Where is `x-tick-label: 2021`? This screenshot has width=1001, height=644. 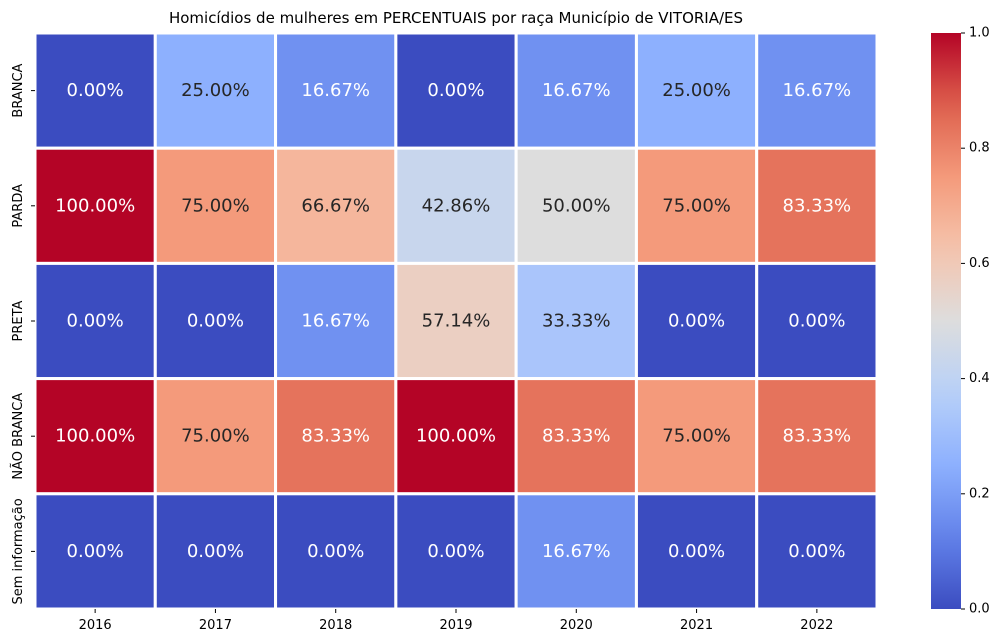
x-tick-label: 2021 is located at coordinates (696, 625).